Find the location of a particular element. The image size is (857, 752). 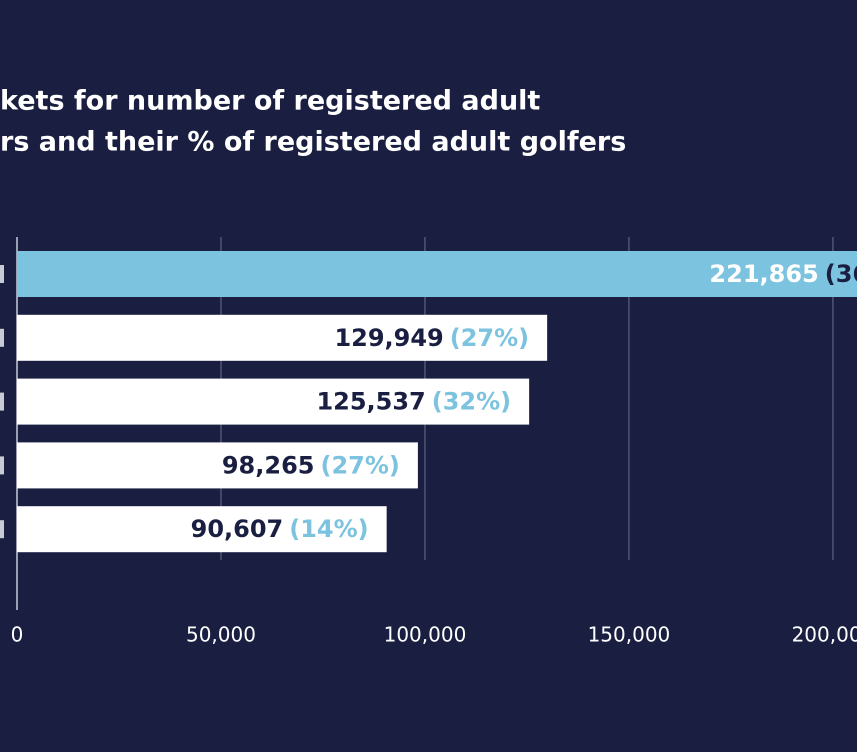

value-label: 221,865 is located at coordinates (763, 274).